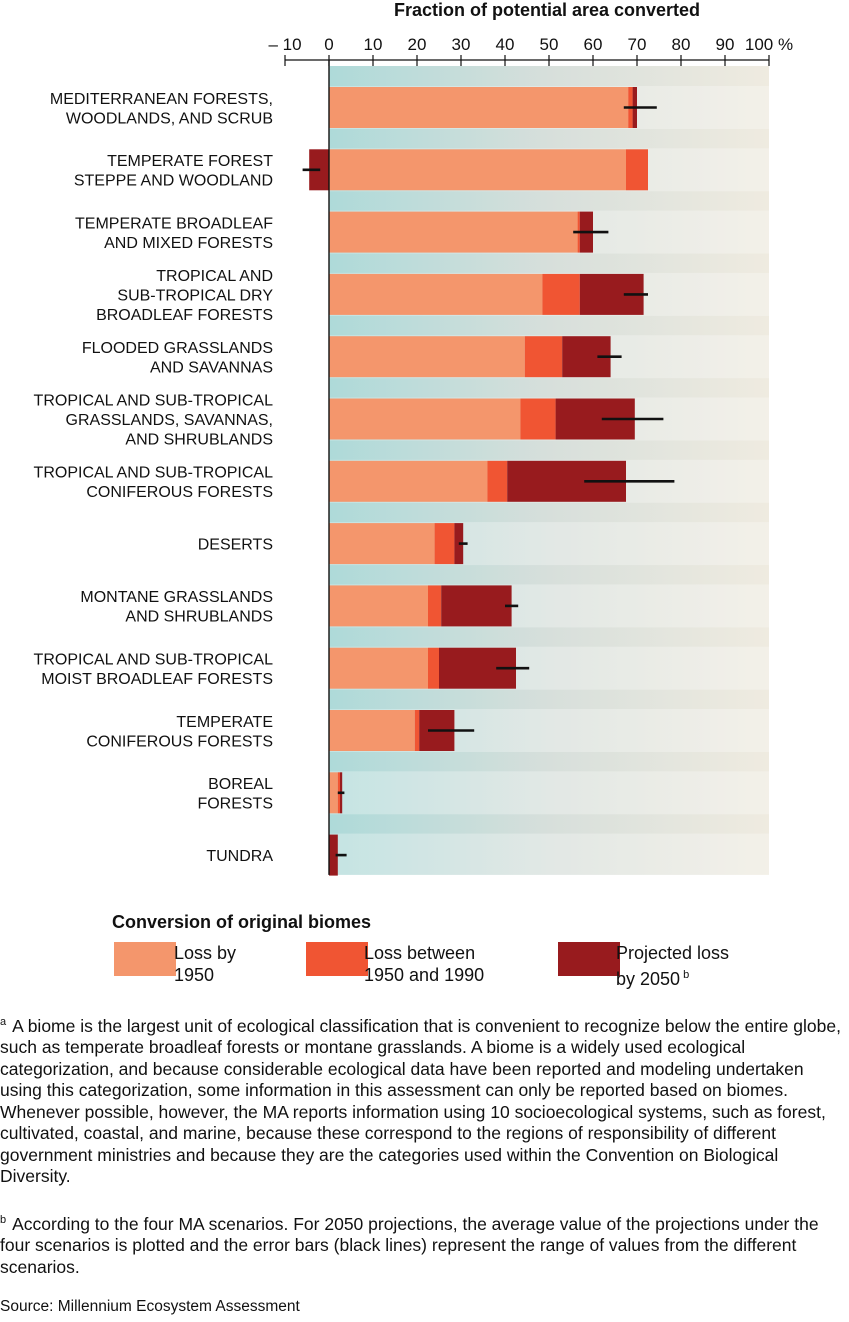  I want to click on x-tick-label: 10, so click(373, 44).